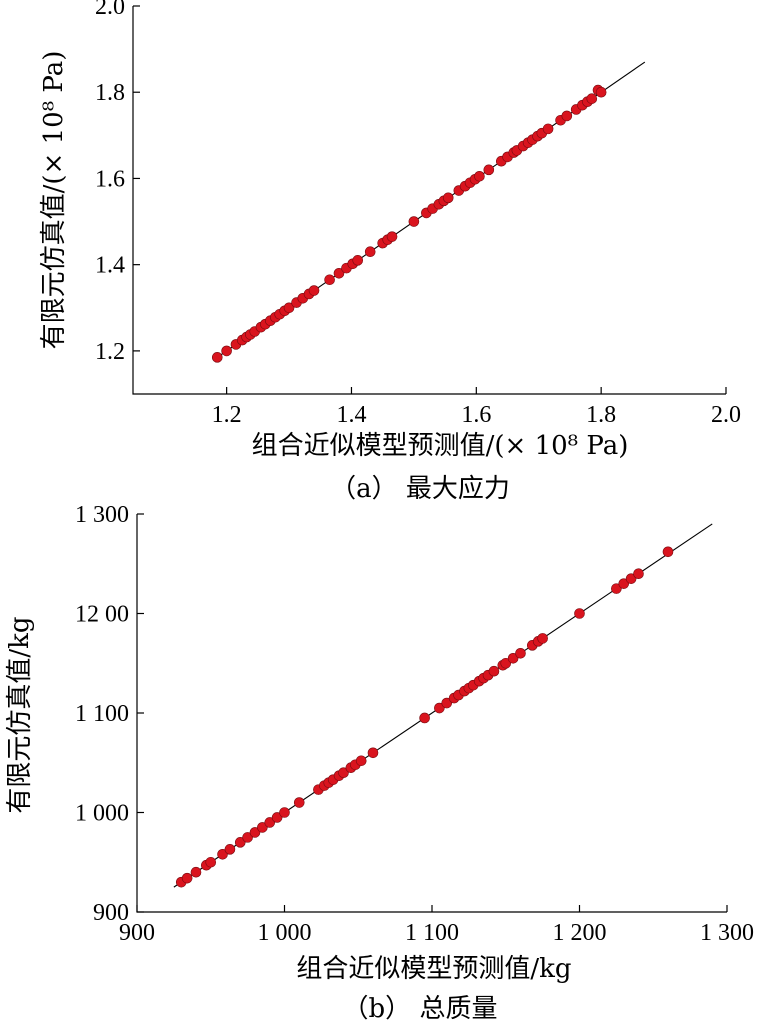  What do you see at coordinates (102, 814) in the screenshot?
I see `panel-b-y-tick-label: 1 000` at bounding box center [102, 814].